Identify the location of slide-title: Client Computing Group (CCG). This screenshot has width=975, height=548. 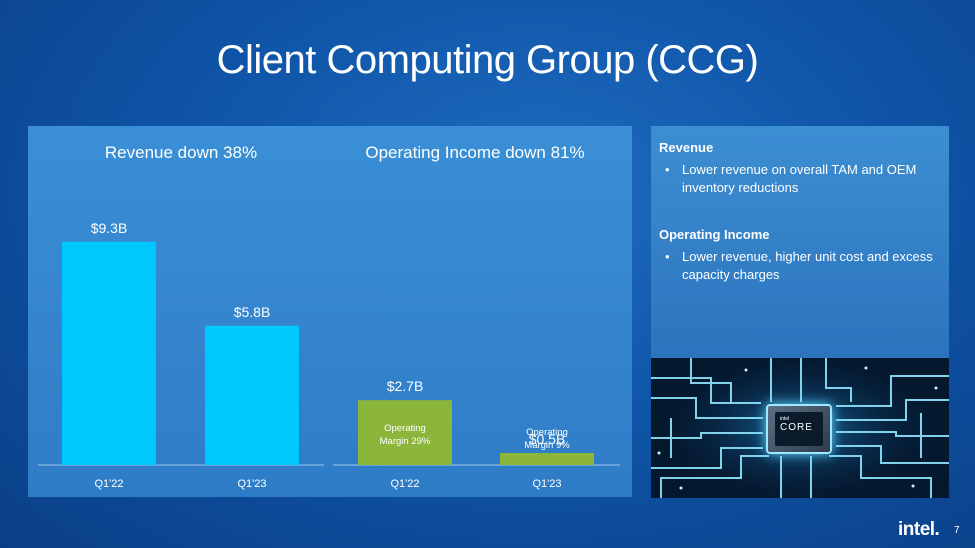
(487, 60).